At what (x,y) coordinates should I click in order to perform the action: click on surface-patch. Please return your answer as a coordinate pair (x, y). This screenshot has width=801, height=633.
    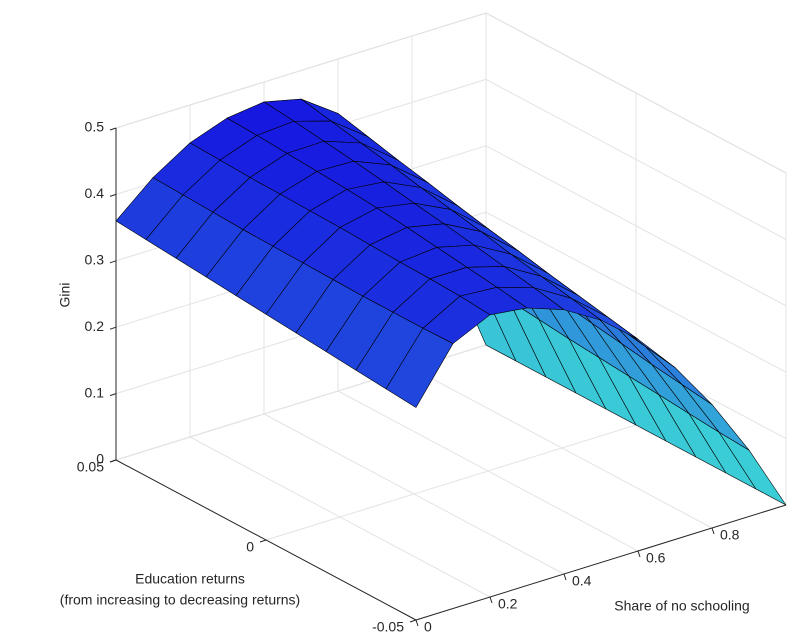
    Looking at the image, I should click on (419, 367).